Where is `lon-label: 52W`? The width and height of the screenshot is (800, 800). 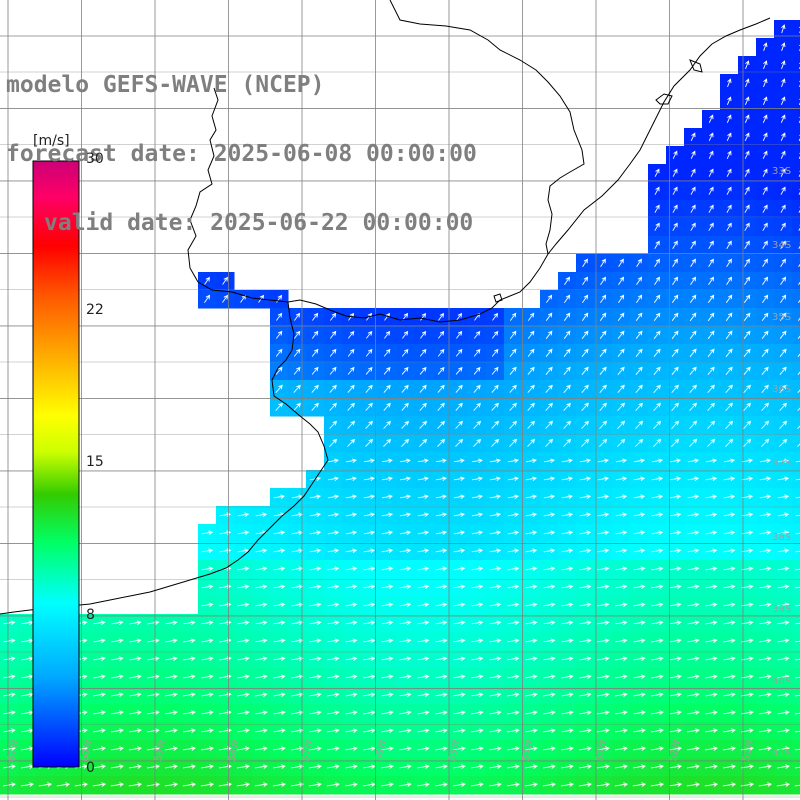 lon-label: 52W is located at coordinates (675, 750).